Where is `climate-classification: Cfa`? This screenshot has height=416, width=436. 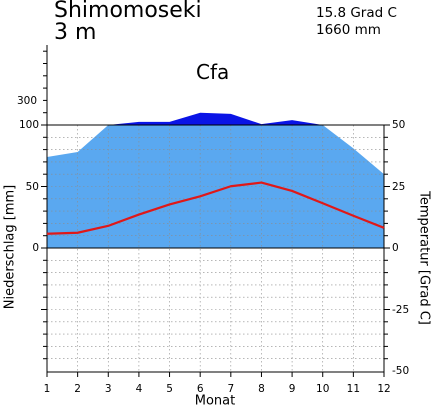
climate-classification: Cfa is located at coordinates (213, 72).